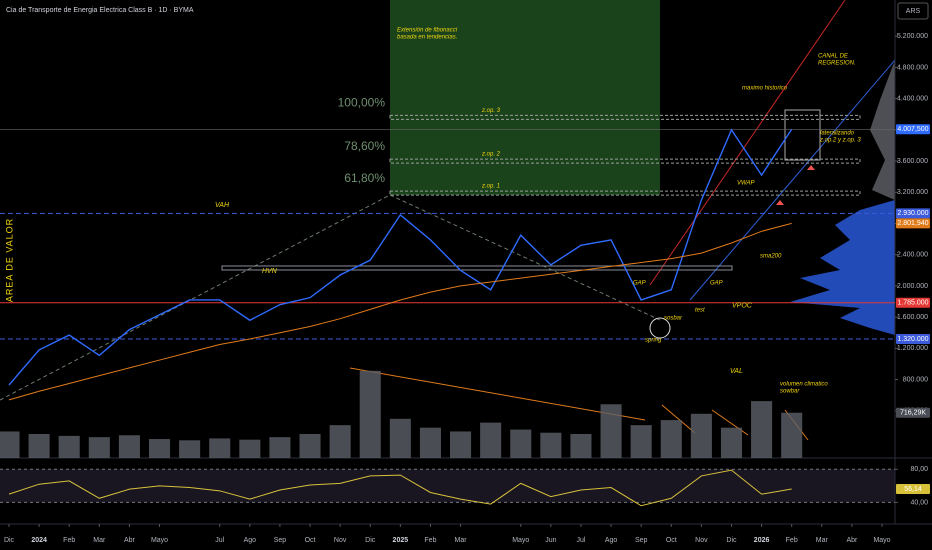 Image resolution: width=932 pixels, height=550 pixels. I want to click on hvn-band, so click(477, 268).